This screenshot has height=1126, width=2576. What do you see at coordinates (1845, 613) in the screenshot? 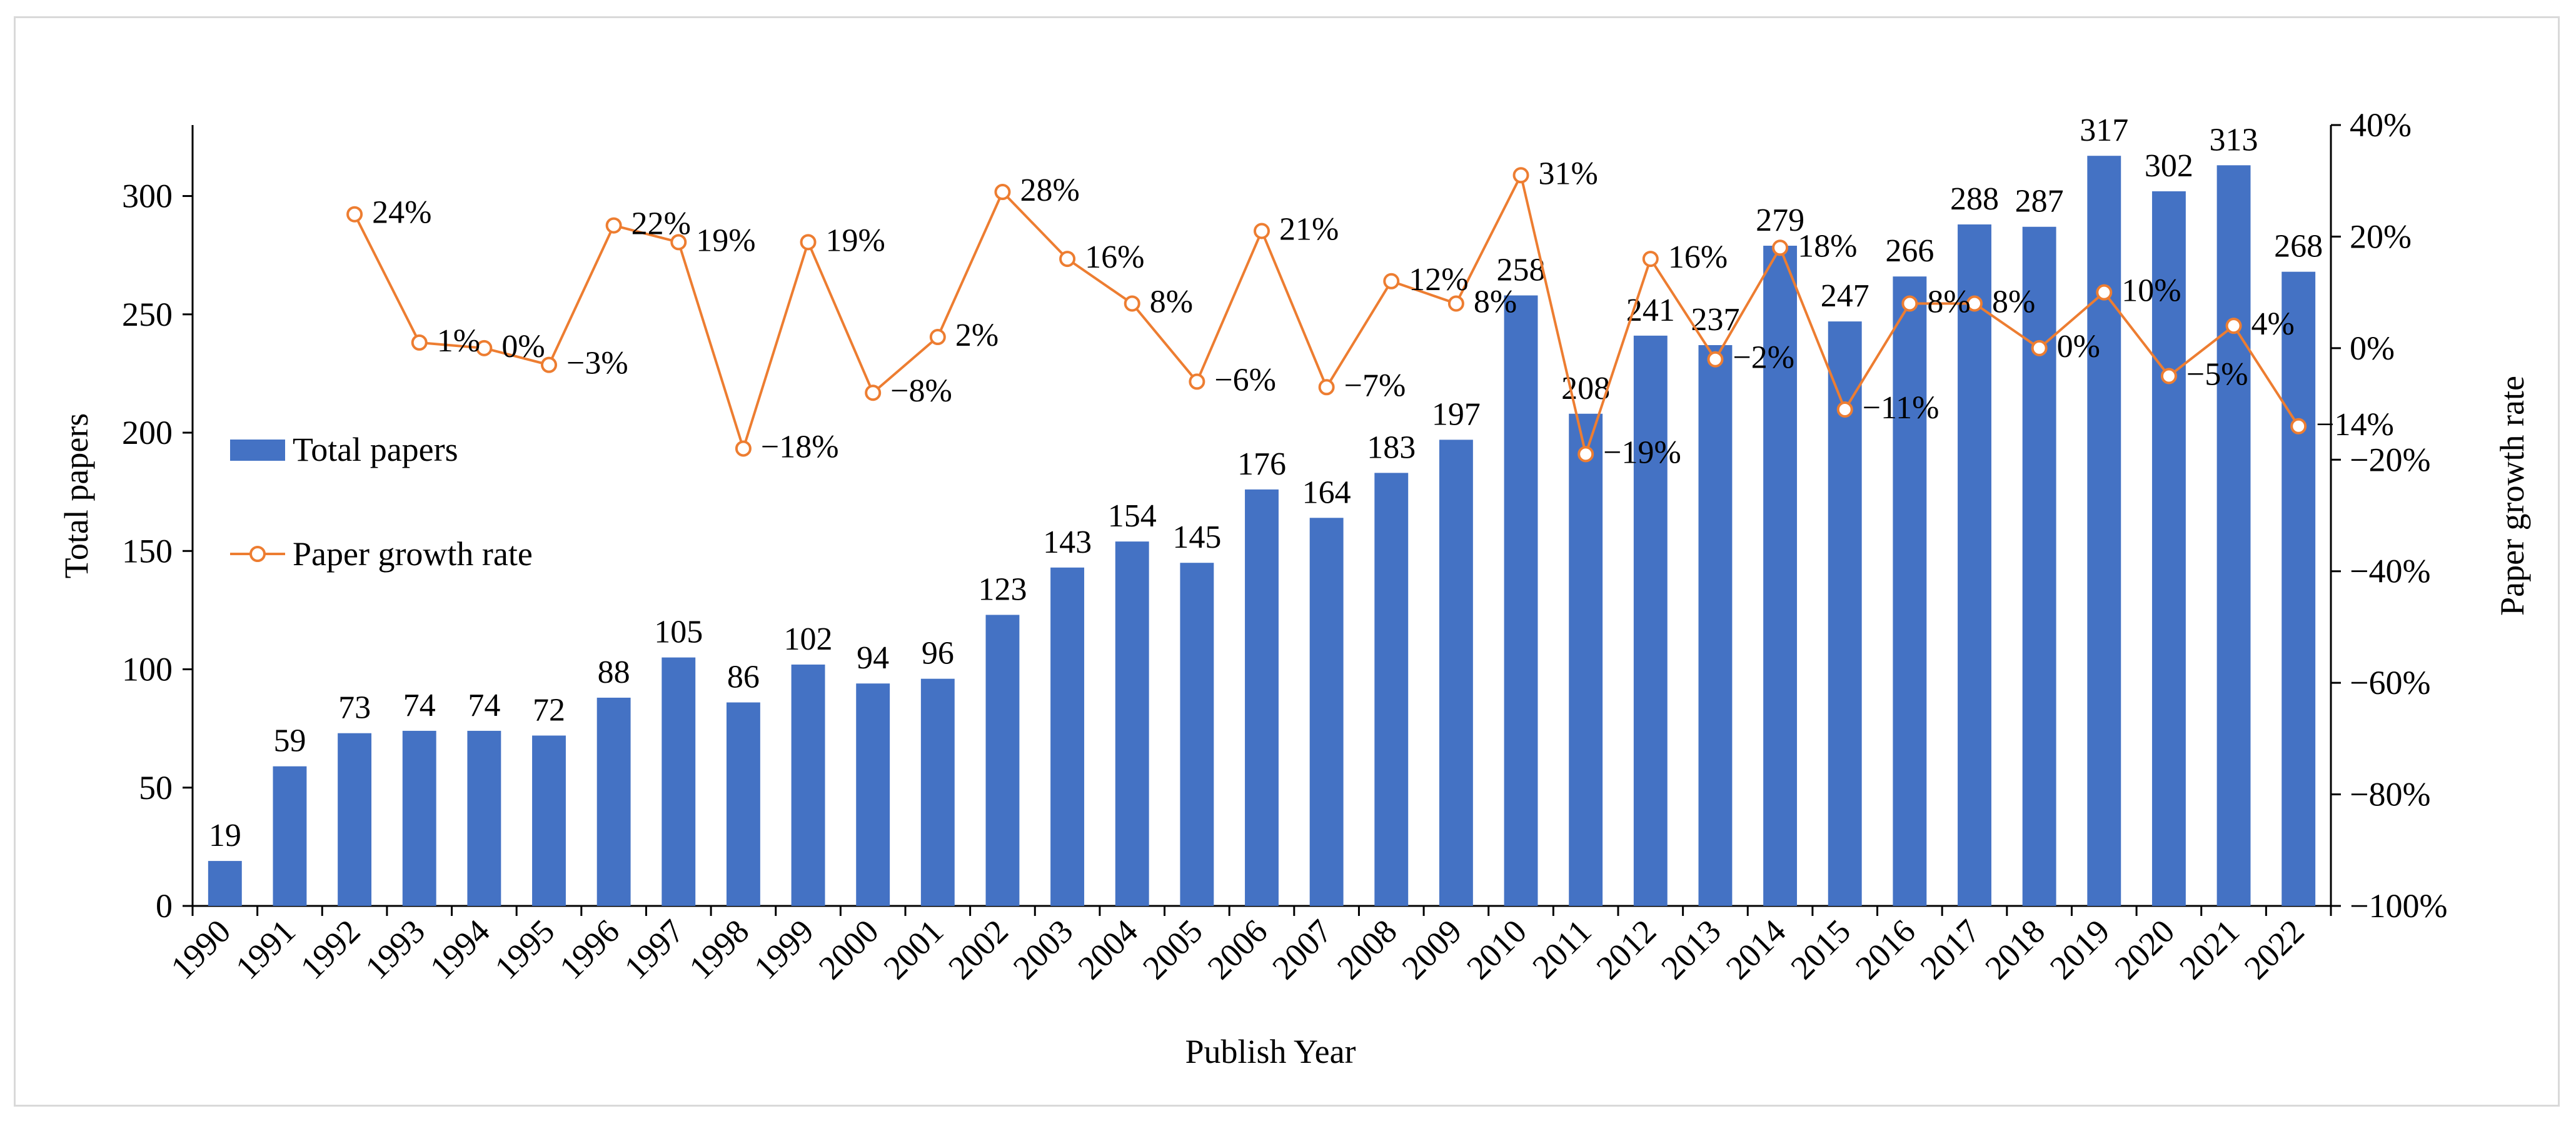
I see `bar-2015` at bounding box center [1845, 613].